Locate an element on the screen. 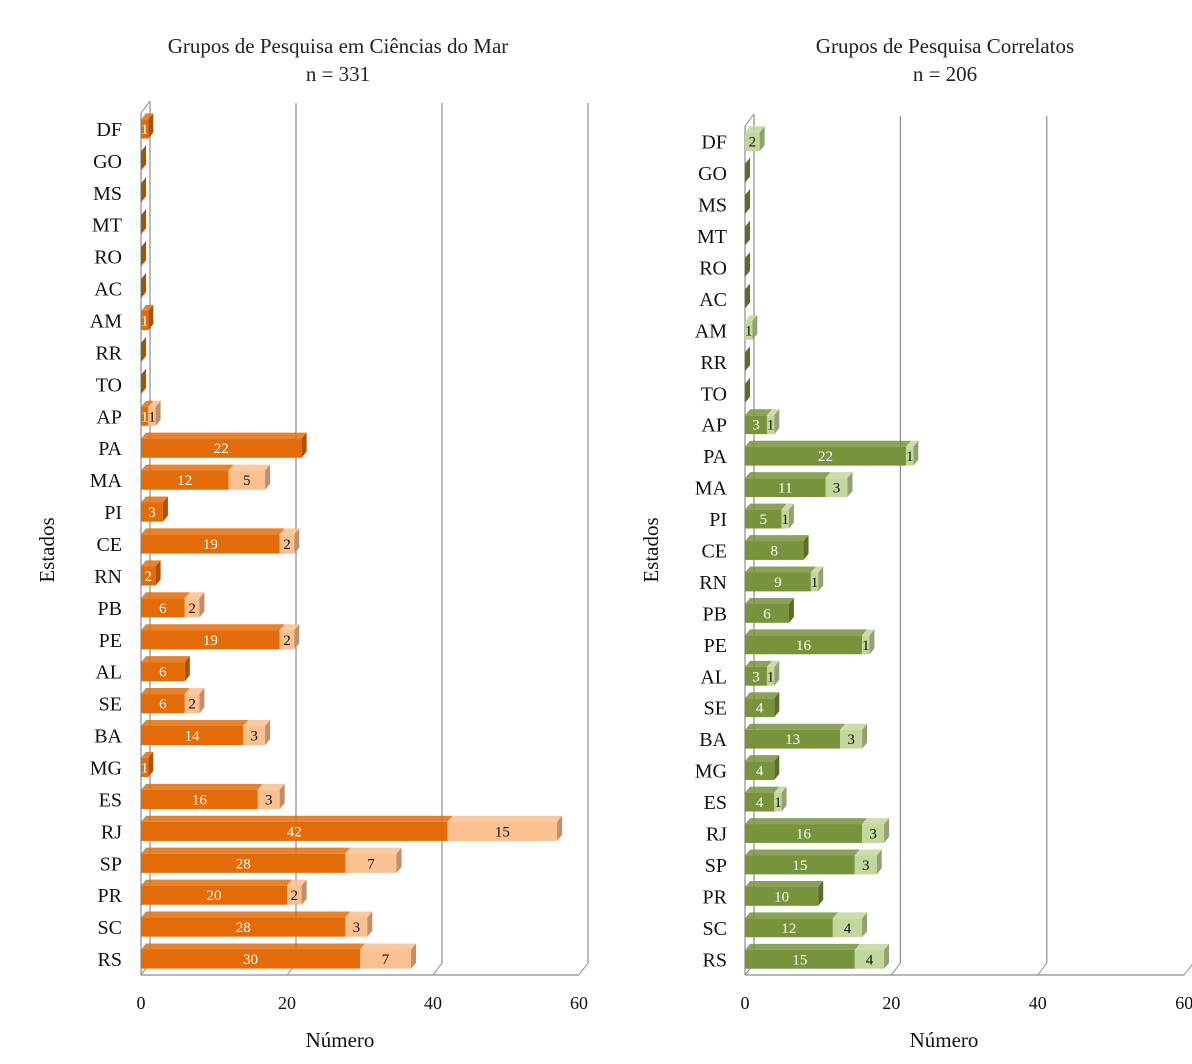  category-label: RR is located at coordinates (713, 363).